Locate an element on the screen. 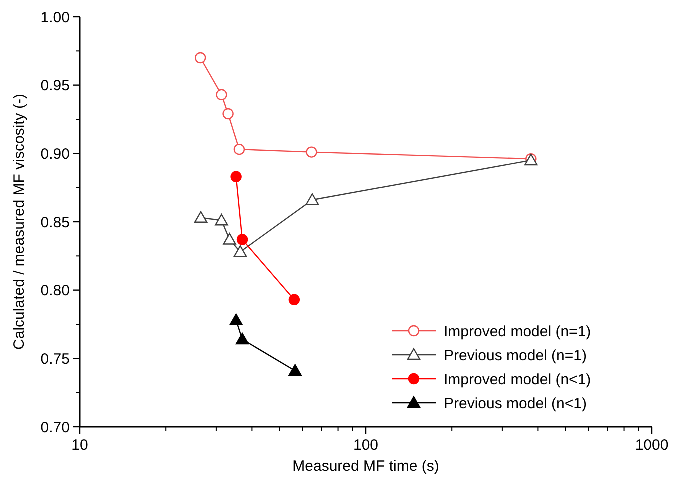  y-axis-title: Calculated / measured MF viscosity (-) is located at coordinates (19, 222).